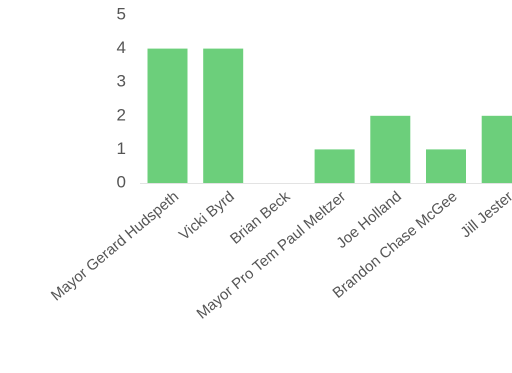 The image size is (512, 373). I want to click on y-tick-label: 3, so click(121, 81).